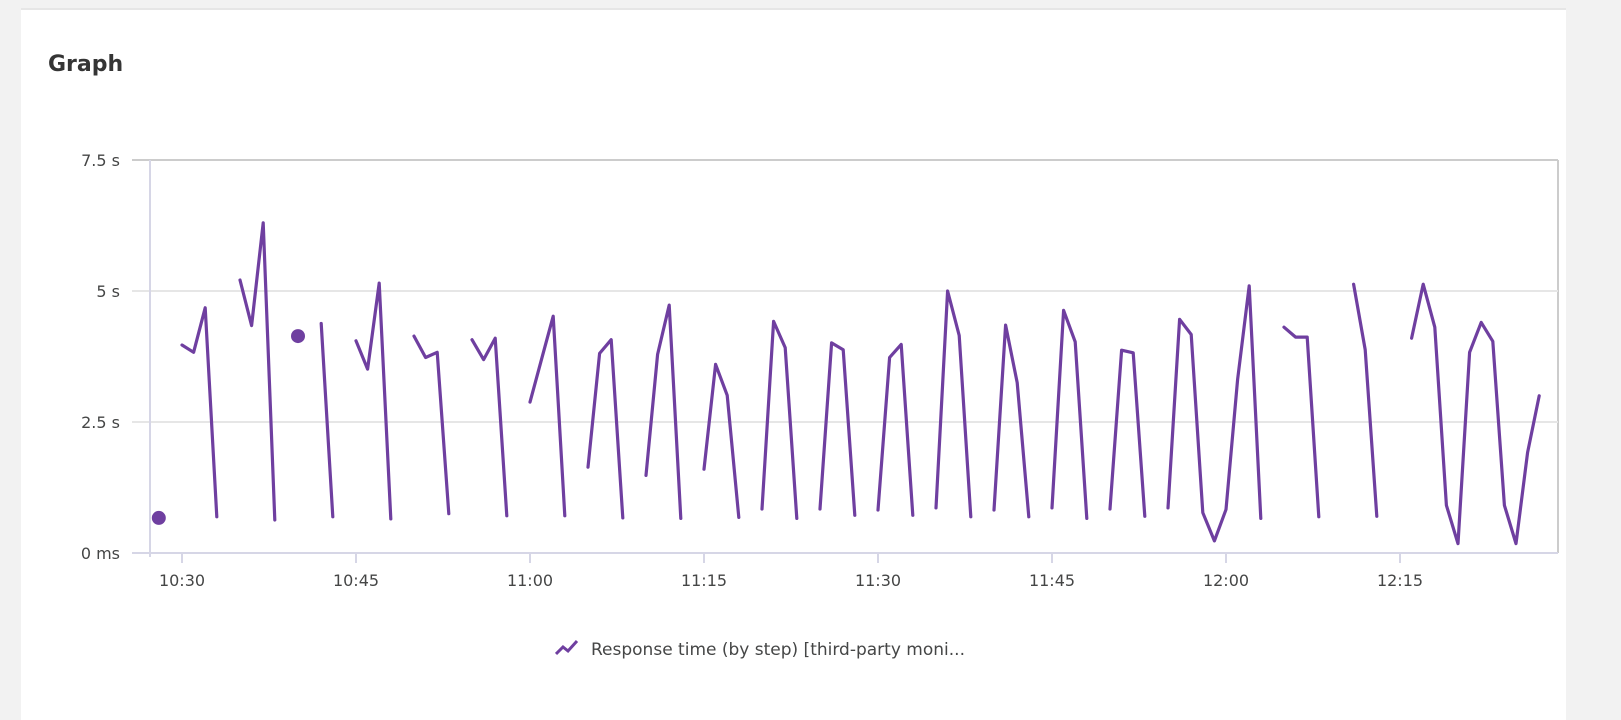 The width and height of the screenshot is (1621, 720). What do you see at coordinates (100, 422) in the screenshot?
I see `y-tick-label: 2.5 s` at bounding box center [100, 422].